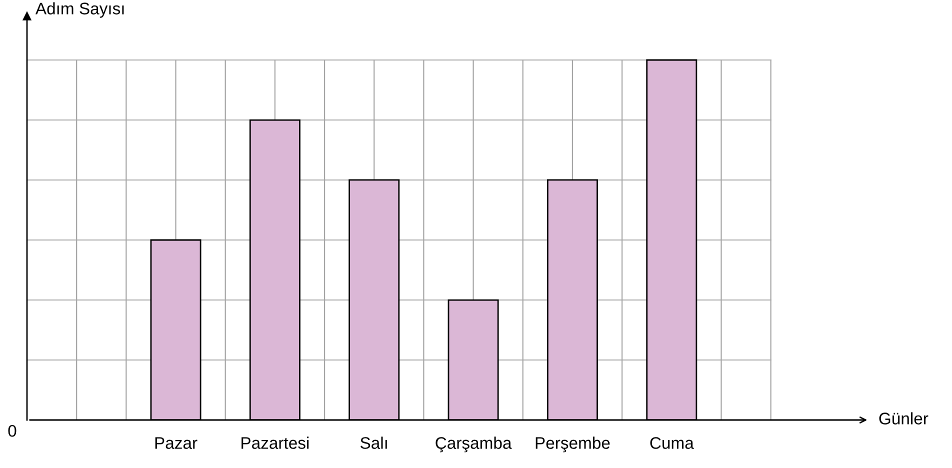 This screenshot has height=468, width=952. I want to click on y-axis-title: Adım Sayısı, so click(79, 10).